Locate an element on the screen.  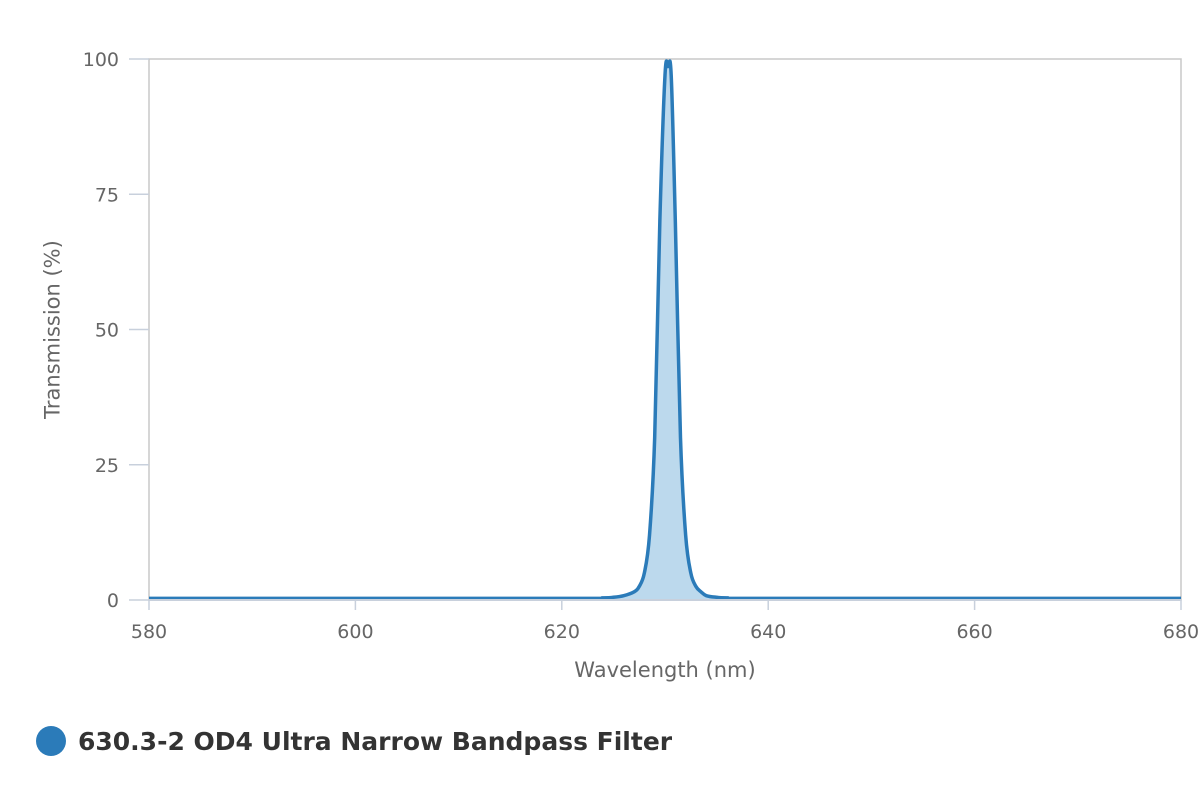
x-tick-label: 640 is located at coordinates (768, 632).